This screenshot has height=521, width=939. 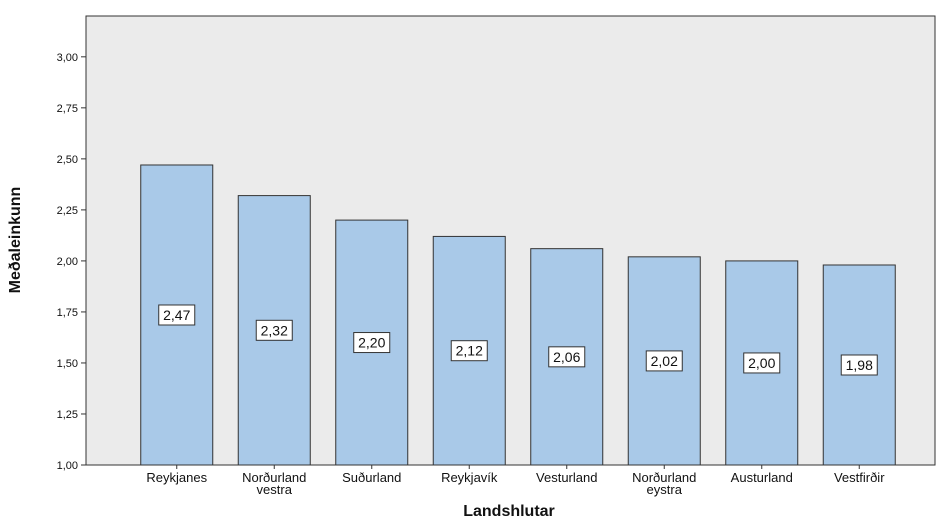 I want to click on x-tick-label: Reykjanes, so click(x=176, y=477).